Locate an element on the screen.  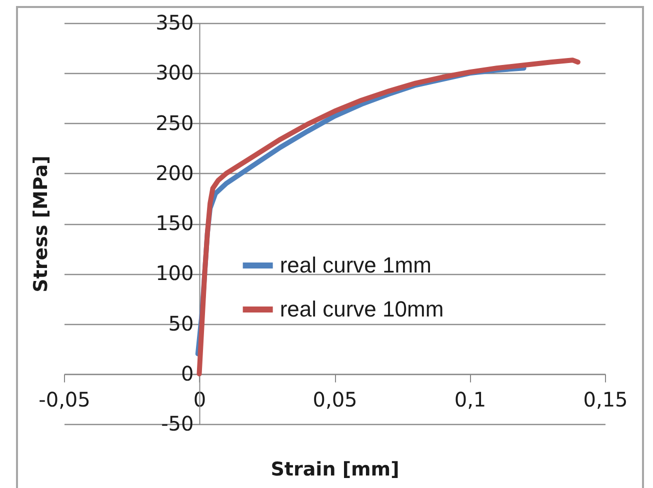
y-tick-label: 150 is located at coordinates (175, 223).